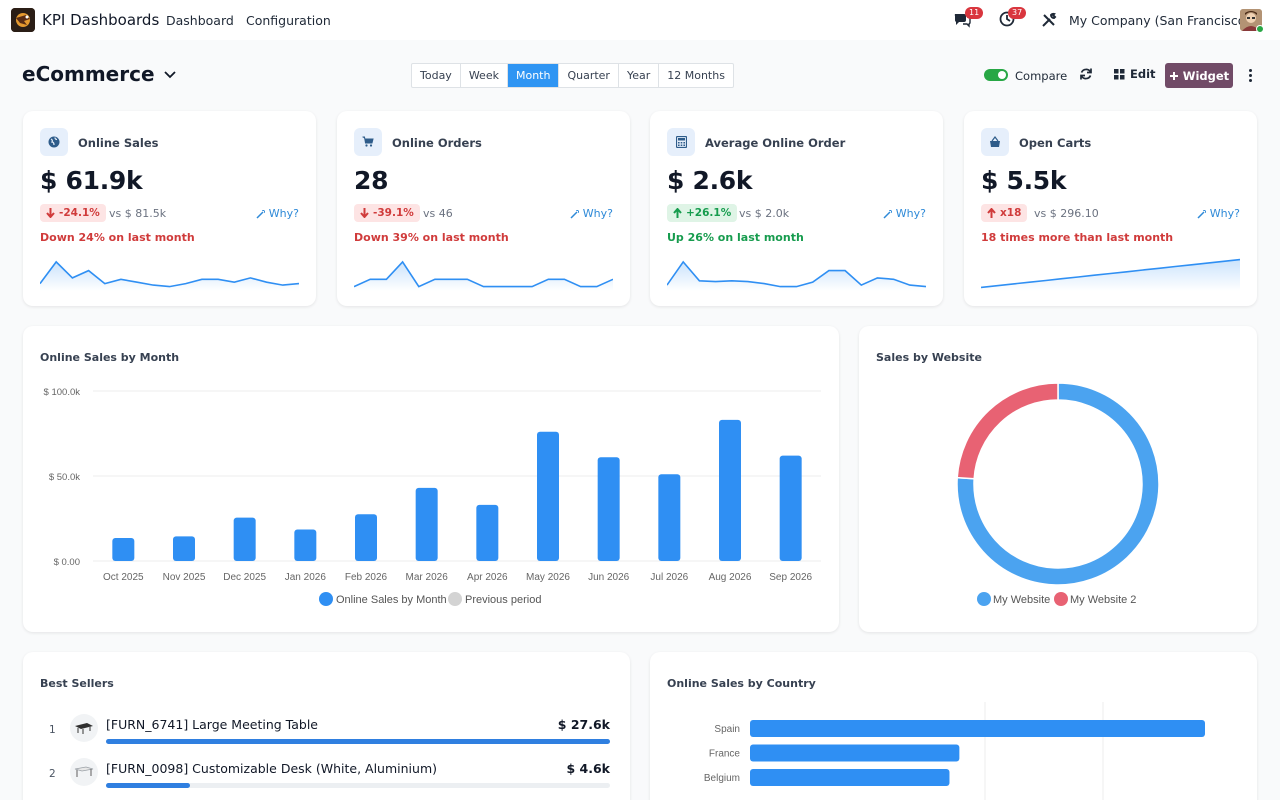 The image size is (1280, 800). Describe the element at coordinates (533, 75) in the screenshot. I see `period-month: Month` at that location.